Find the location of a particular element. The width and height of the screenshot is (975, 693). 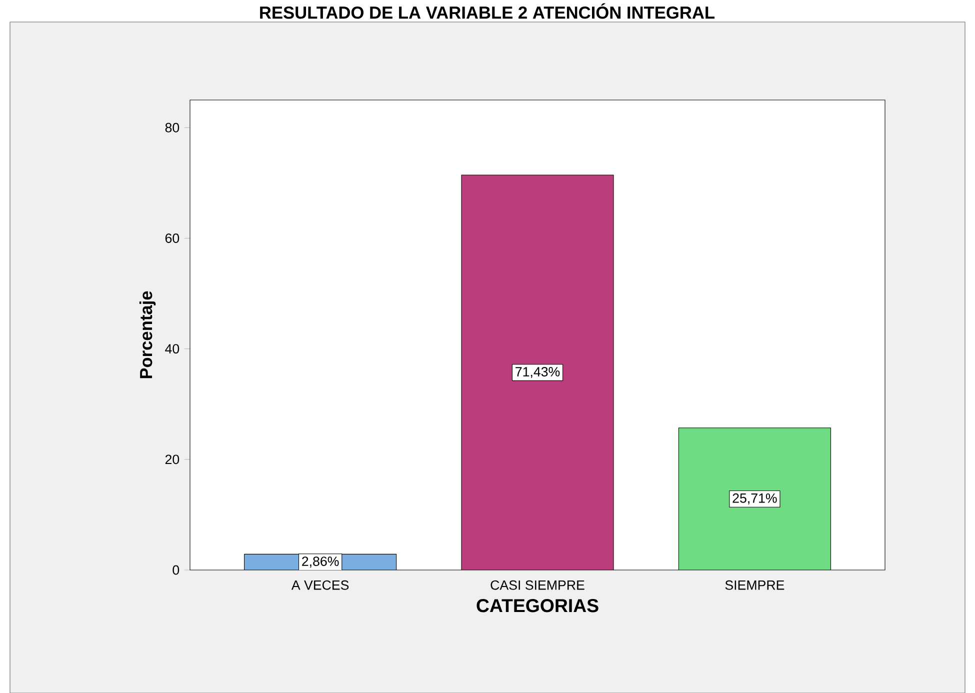

y-axis-title: Porcentaje is located at coordinates (147, 334).